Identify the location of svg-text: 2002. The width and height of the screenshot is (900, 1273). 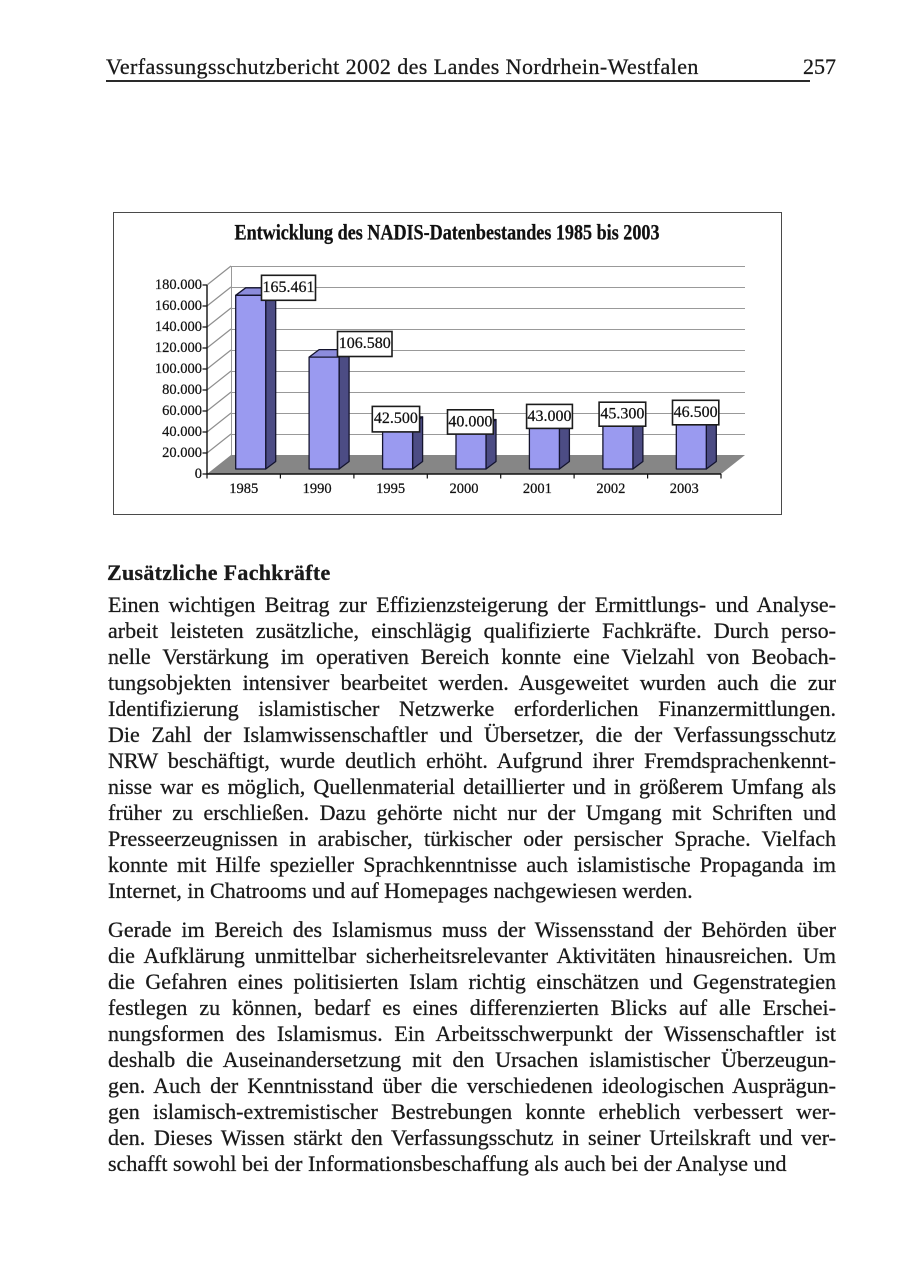
(610, 489).